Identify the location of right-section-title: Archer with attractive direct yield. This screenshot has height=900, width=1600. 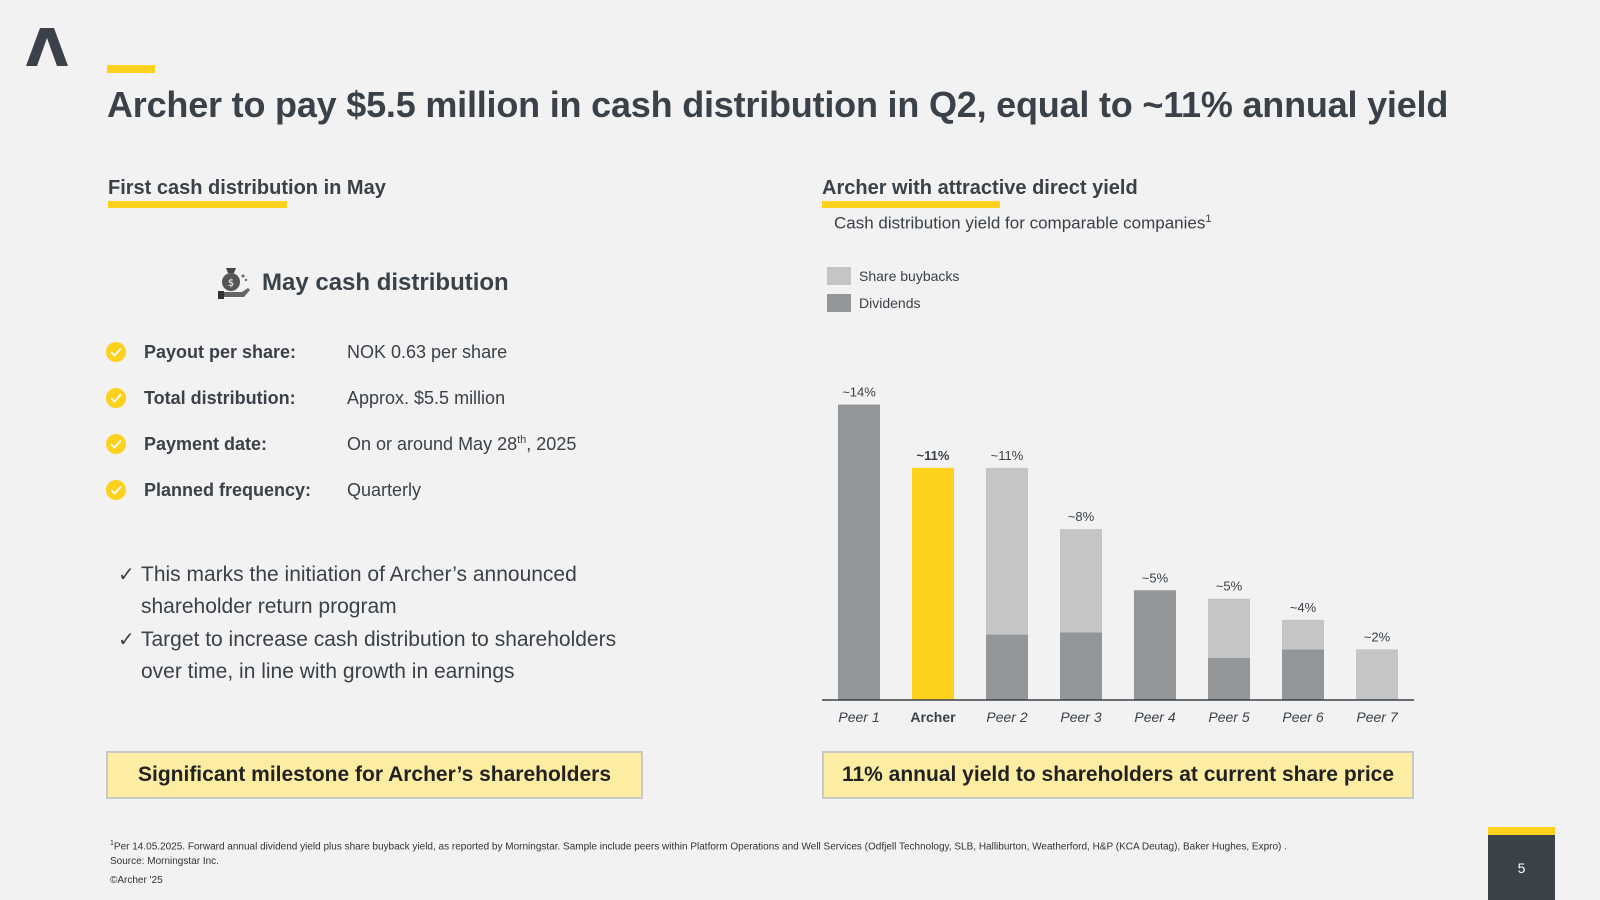
(980, 188).